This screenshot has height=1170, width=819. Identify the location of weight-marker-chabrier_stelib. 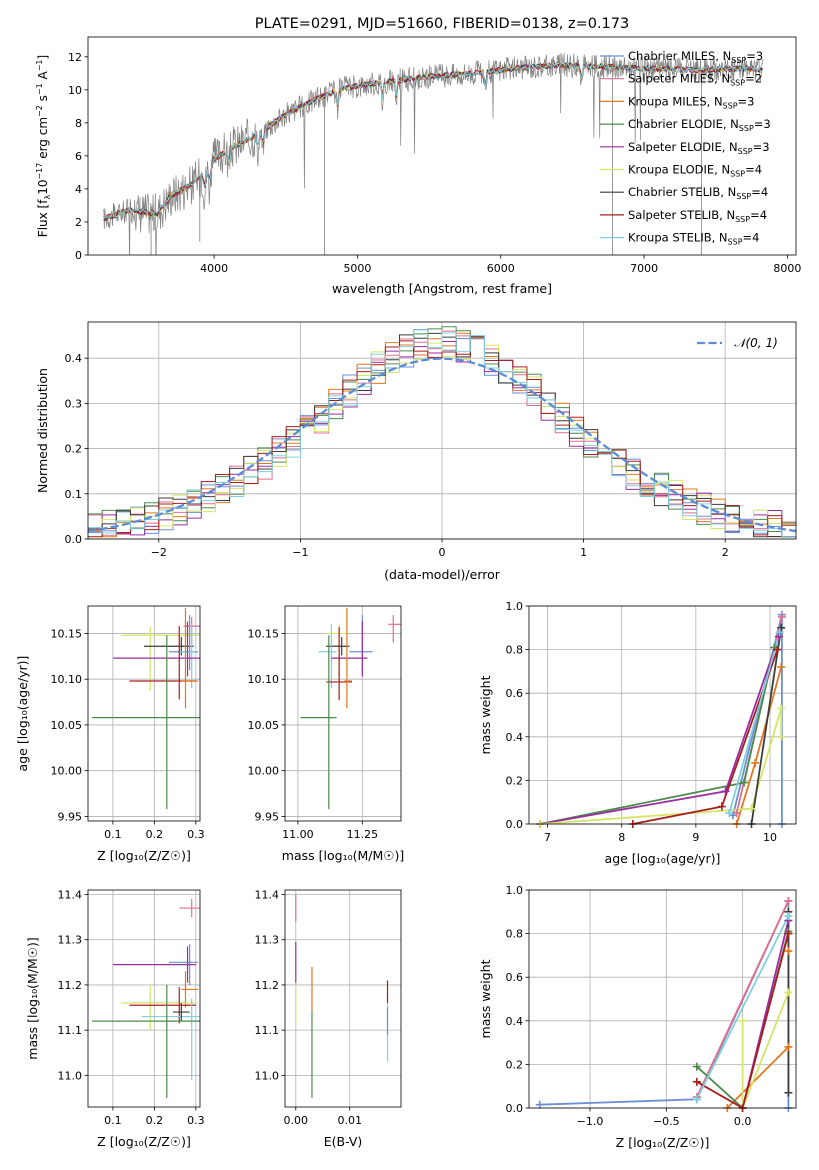
(788, 1092).